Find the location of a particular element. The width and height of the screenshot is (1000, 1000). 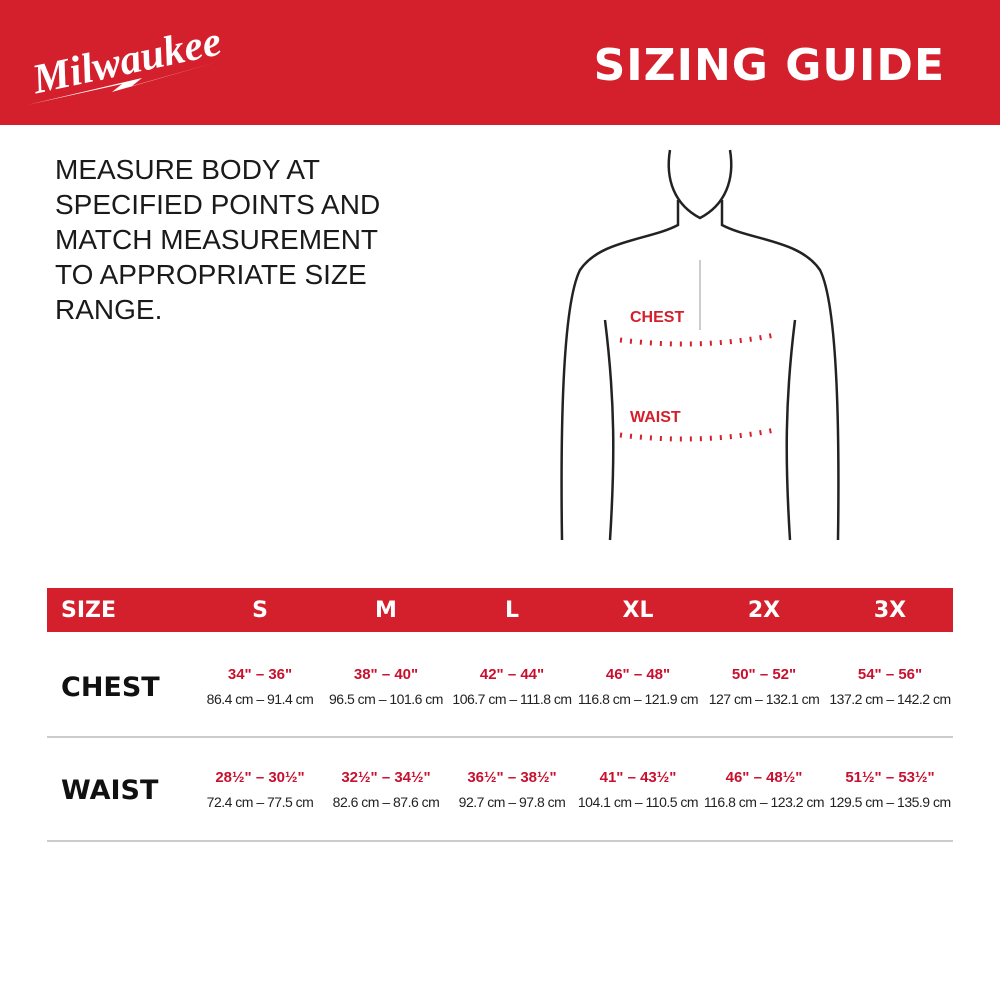

table-cell: 46" – 48" 116.8 cm – 121.9 cm is located at coordinates (638, 686).